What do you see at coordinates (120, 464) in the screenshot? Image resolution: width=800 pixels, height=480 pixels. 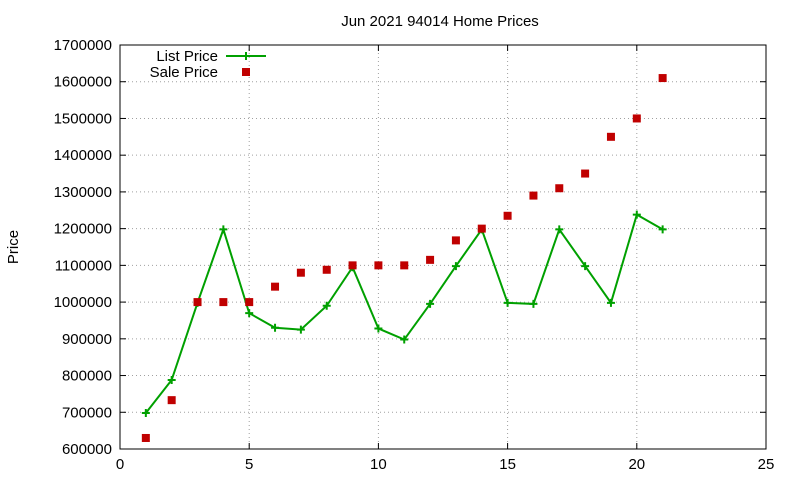 I see `x-tick-label: 0` at bounding box center [120, 464].